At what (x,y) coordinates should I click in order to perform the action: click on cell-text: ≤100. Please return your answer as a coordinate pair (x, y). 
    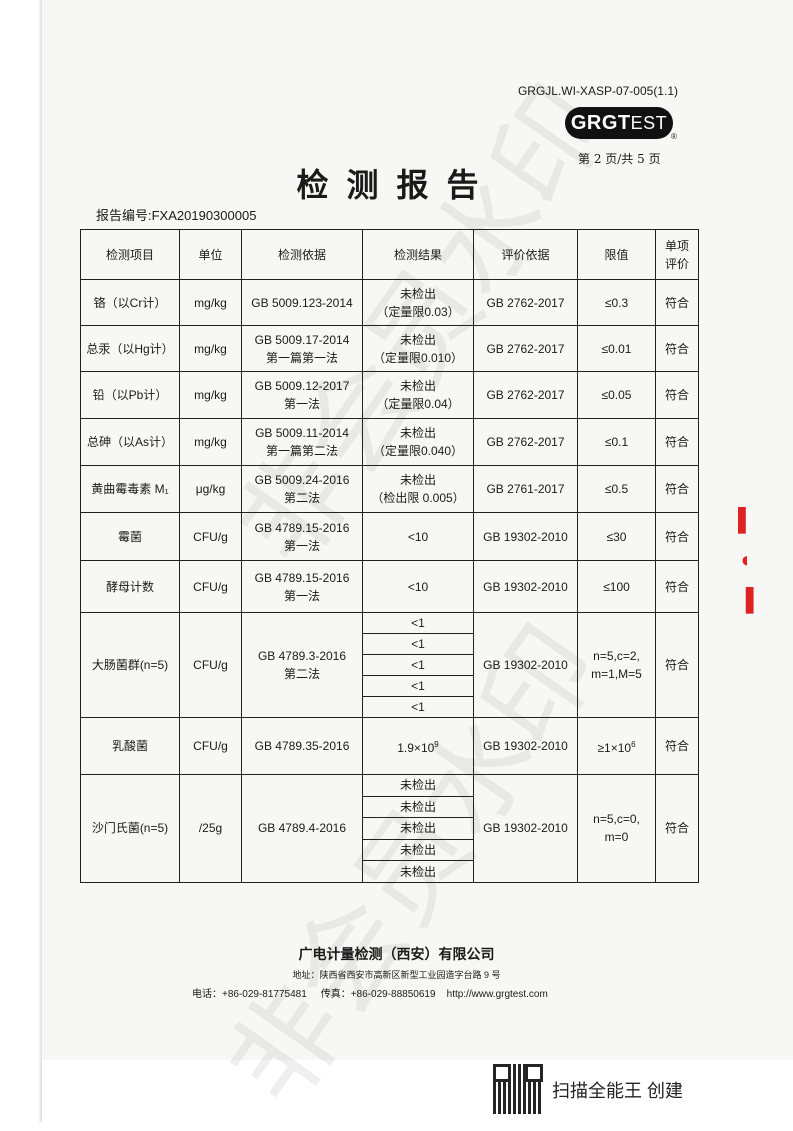
    Looking at the image, I should click on (616, 586).